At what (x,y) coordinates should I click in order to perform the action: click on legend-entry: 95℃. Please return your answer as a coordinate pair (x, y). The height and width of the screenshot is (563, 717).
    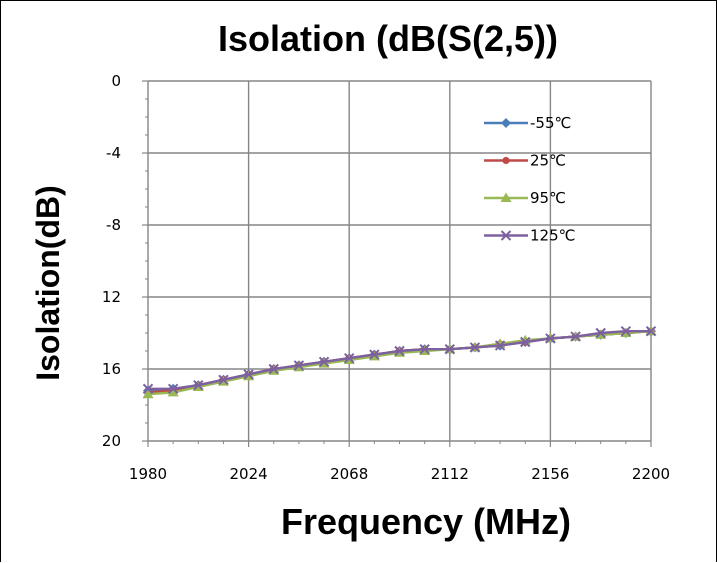
    Looking at the image, I should click on (525, 198).